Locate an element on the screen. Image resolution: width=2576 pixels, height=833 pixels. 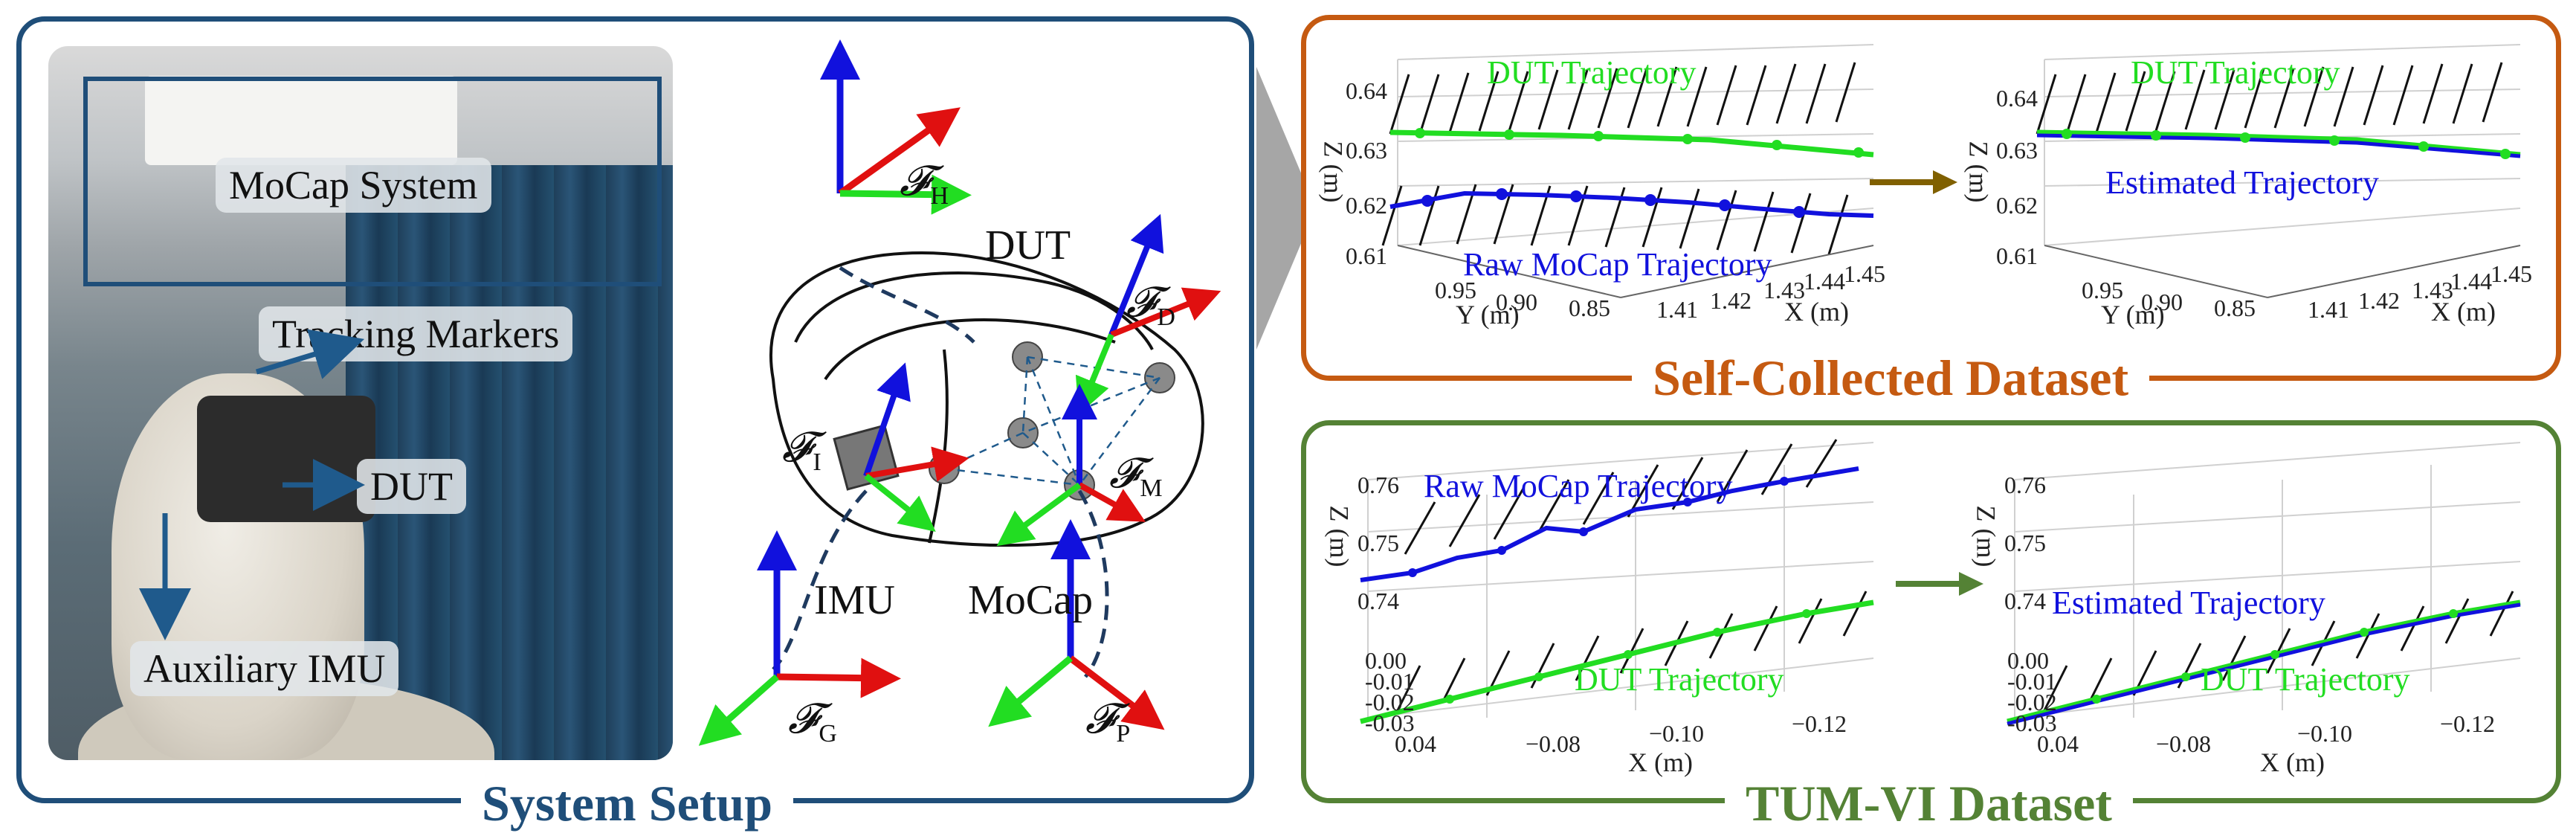
tum-left-x-tick: −0.12 is located at coordinates (1819, 724).